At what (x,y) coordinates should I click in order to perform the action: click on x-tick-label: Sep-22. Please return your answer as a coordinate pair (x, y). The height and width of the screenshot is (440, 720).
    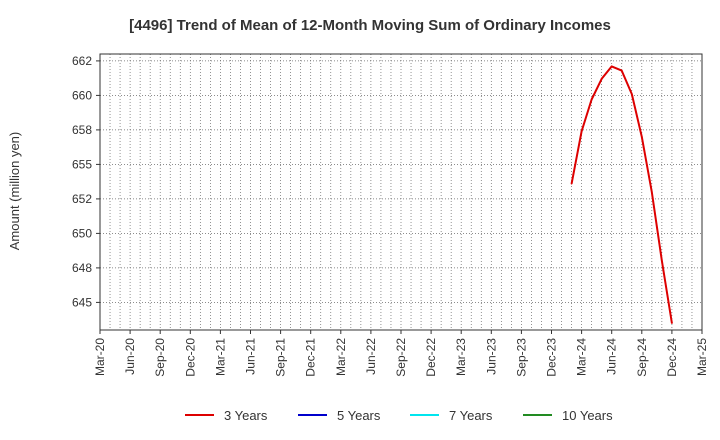
    Looking at the image, I should click on (401, 357).